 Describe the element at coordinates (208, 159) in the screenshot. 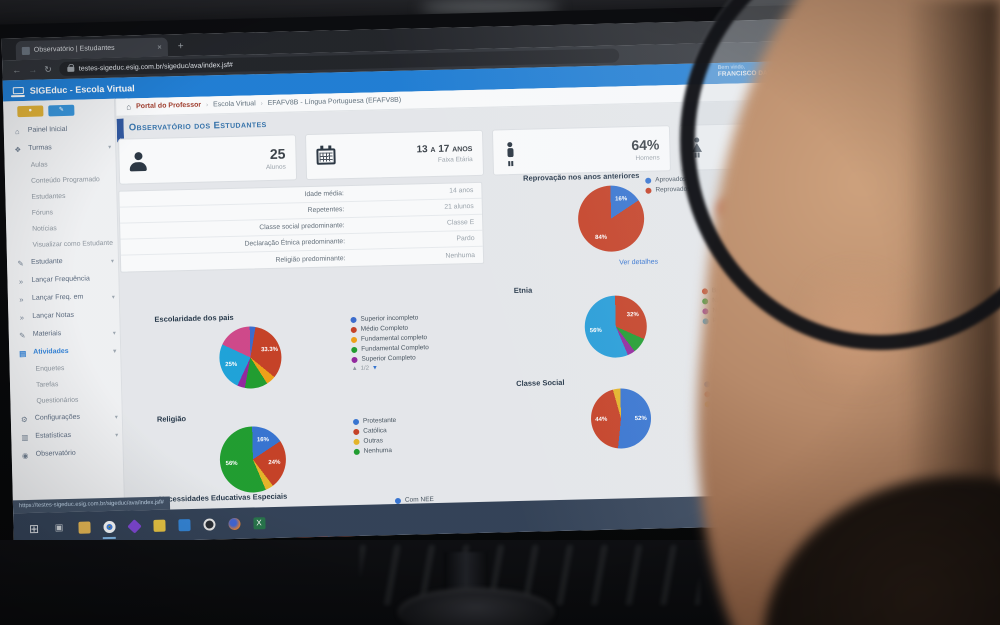

I see `stat-card-alunos: 25 Alunos` at that location.